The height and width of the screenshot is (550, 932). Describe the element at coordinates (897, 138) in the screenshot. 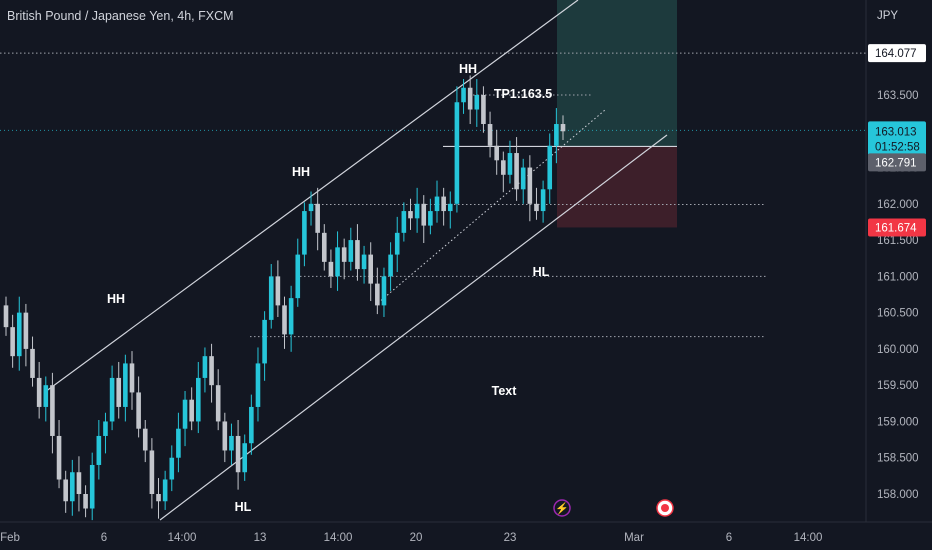

I see `current-price-box` at that location.